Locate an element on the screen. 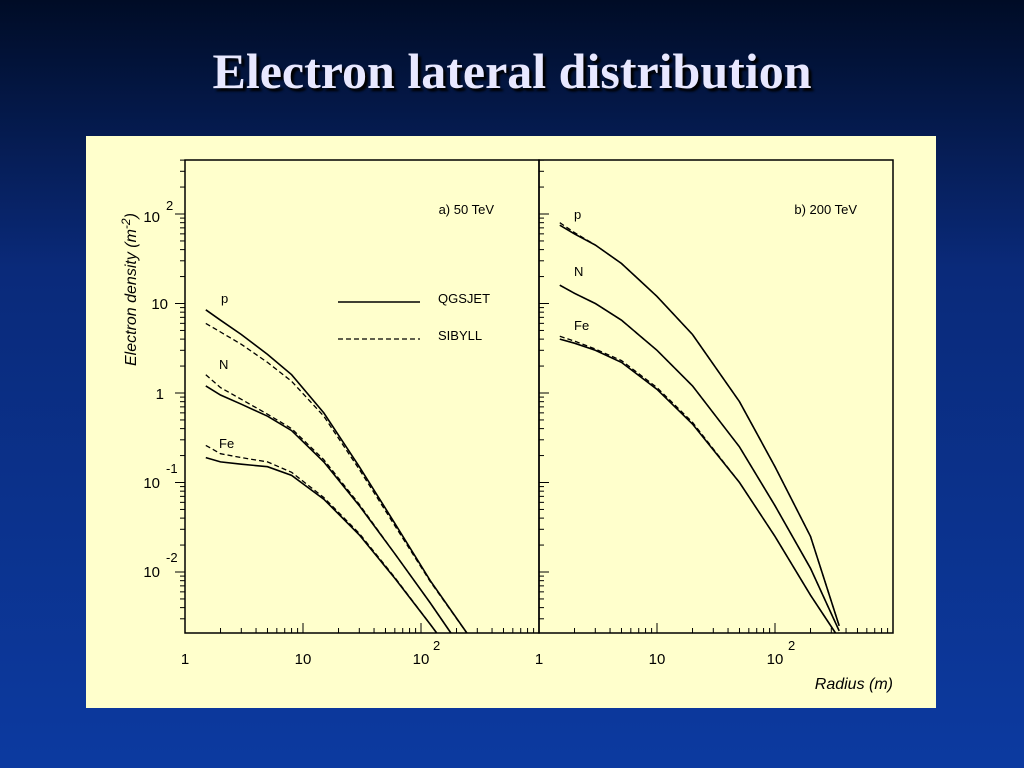 Image resolution: width=1024 pixels, height=768 pixels. panel-a-title: a) 50 TeV is located at coordinates (467, 209).